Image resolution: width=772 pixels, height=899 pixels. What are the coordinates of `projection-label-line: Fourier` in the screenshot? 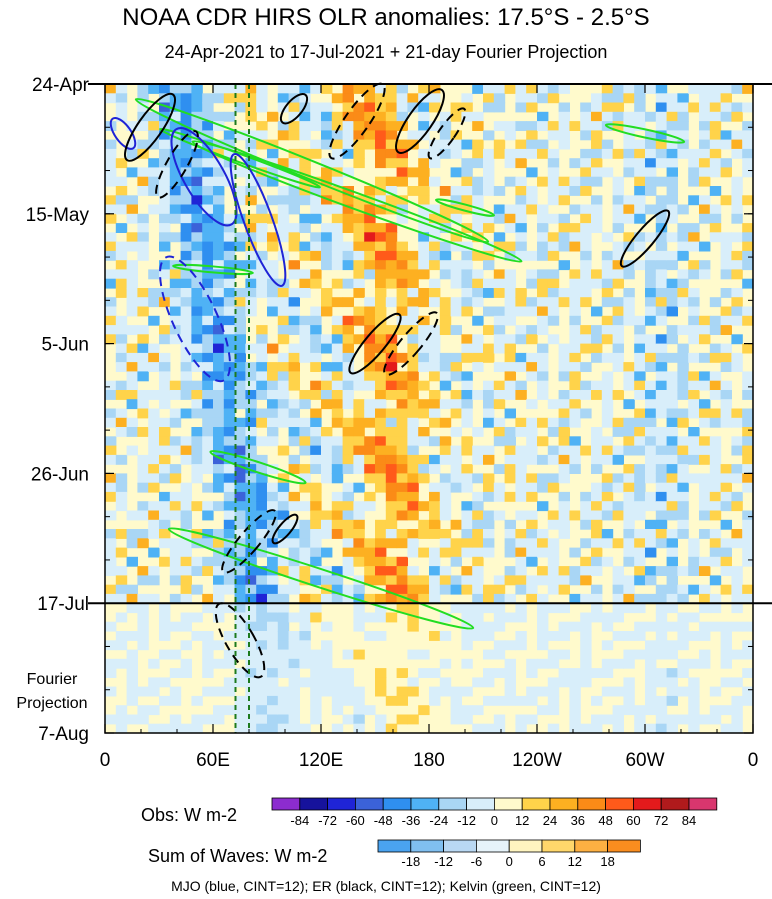 It's located at (52, 679).